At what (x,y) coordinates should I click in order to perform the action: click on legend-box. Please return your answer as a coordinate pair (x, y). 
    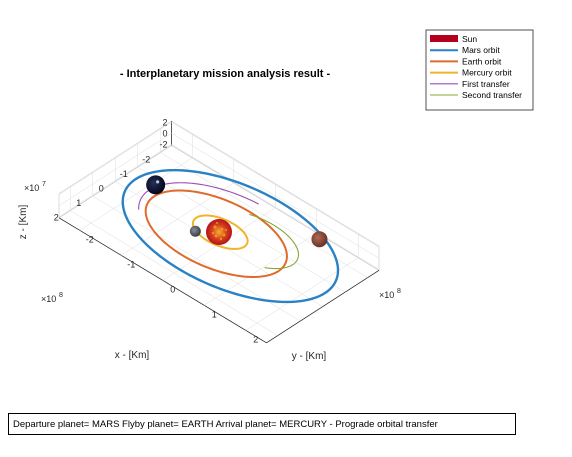
    Looking at the image, I should click on (479, 70).